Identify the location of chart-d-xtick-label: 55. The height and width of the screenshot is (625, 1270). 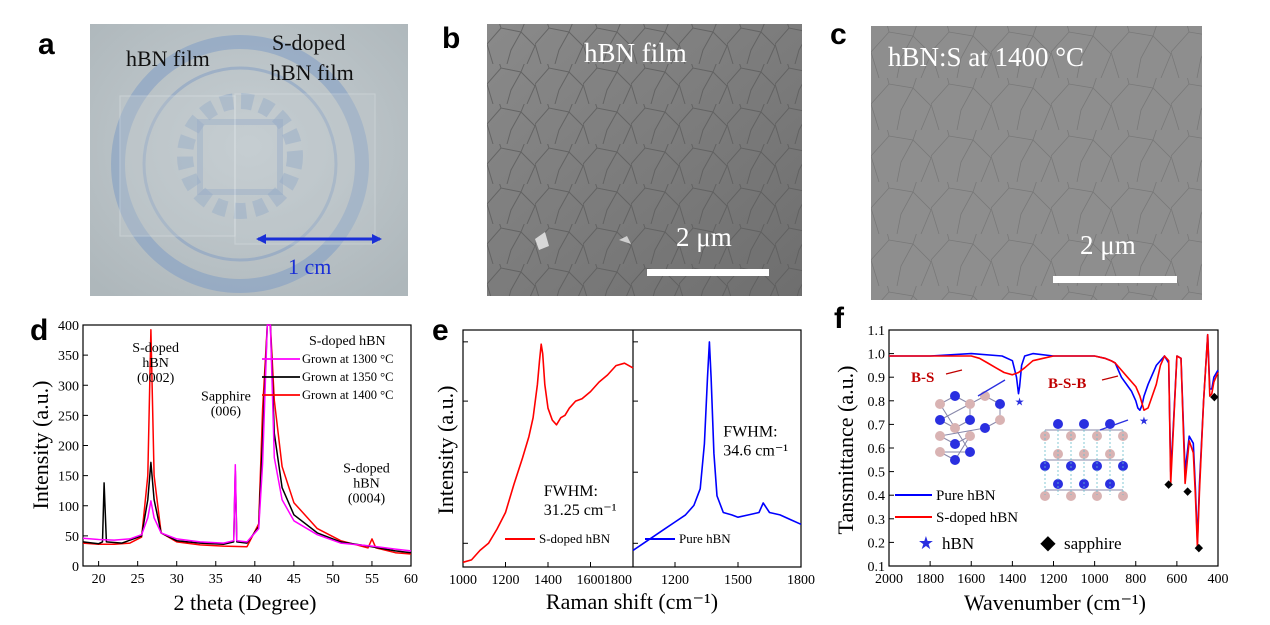
(372, 579).